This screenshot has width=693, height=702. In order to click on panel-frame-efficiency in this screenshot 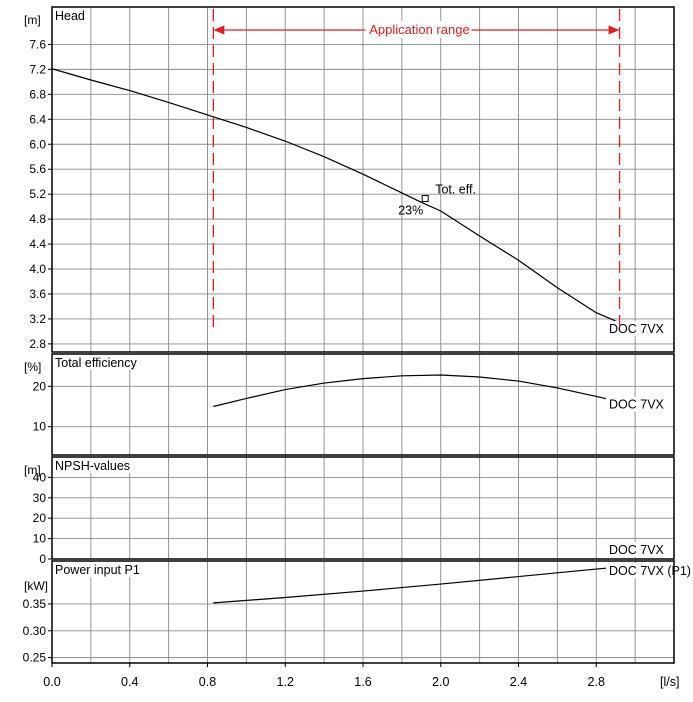, I will do `click(363, 404)`.